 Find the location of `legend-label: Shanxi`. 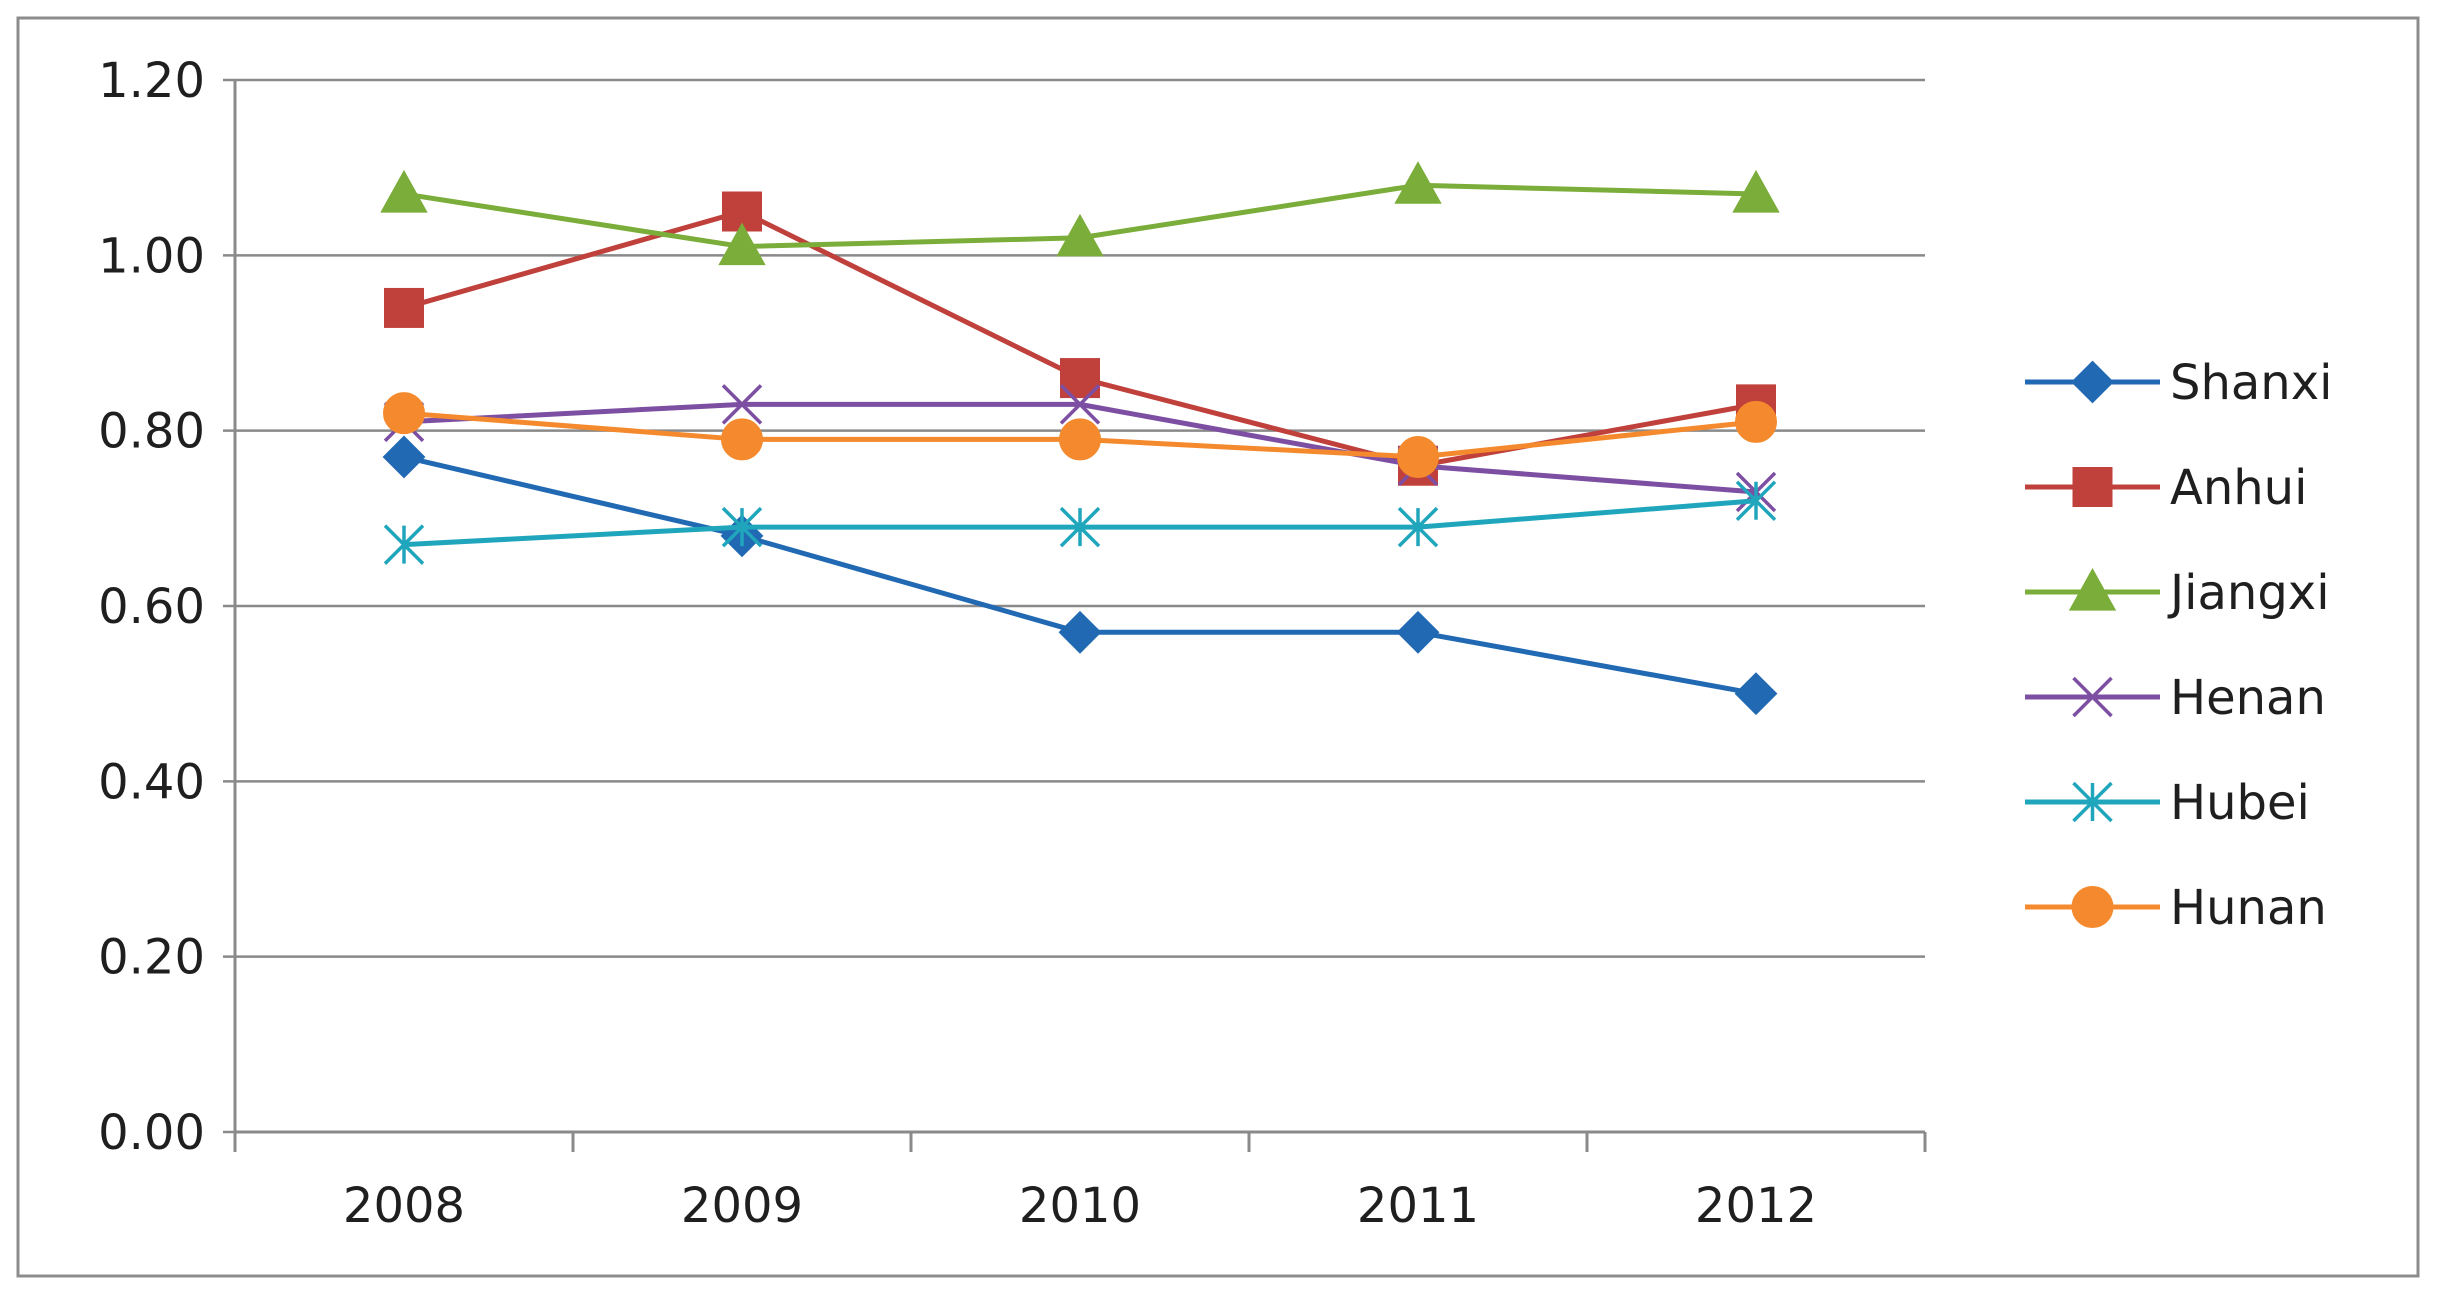

legend-label: Shanxi is located at coordinates (2251, 383).